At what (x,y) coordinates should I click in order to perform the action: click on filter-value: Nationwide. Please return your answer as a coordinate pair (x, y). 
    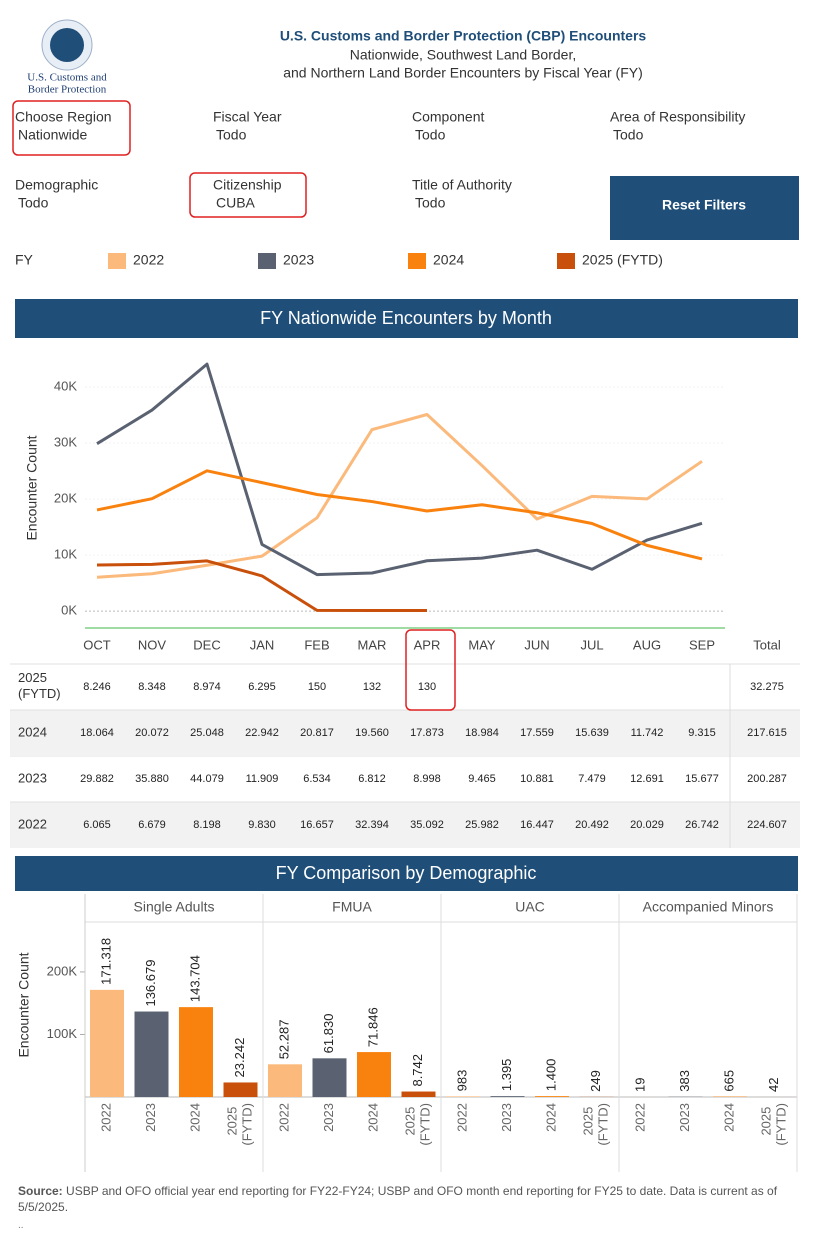
    Looking at the image, I should click on (52, 135).